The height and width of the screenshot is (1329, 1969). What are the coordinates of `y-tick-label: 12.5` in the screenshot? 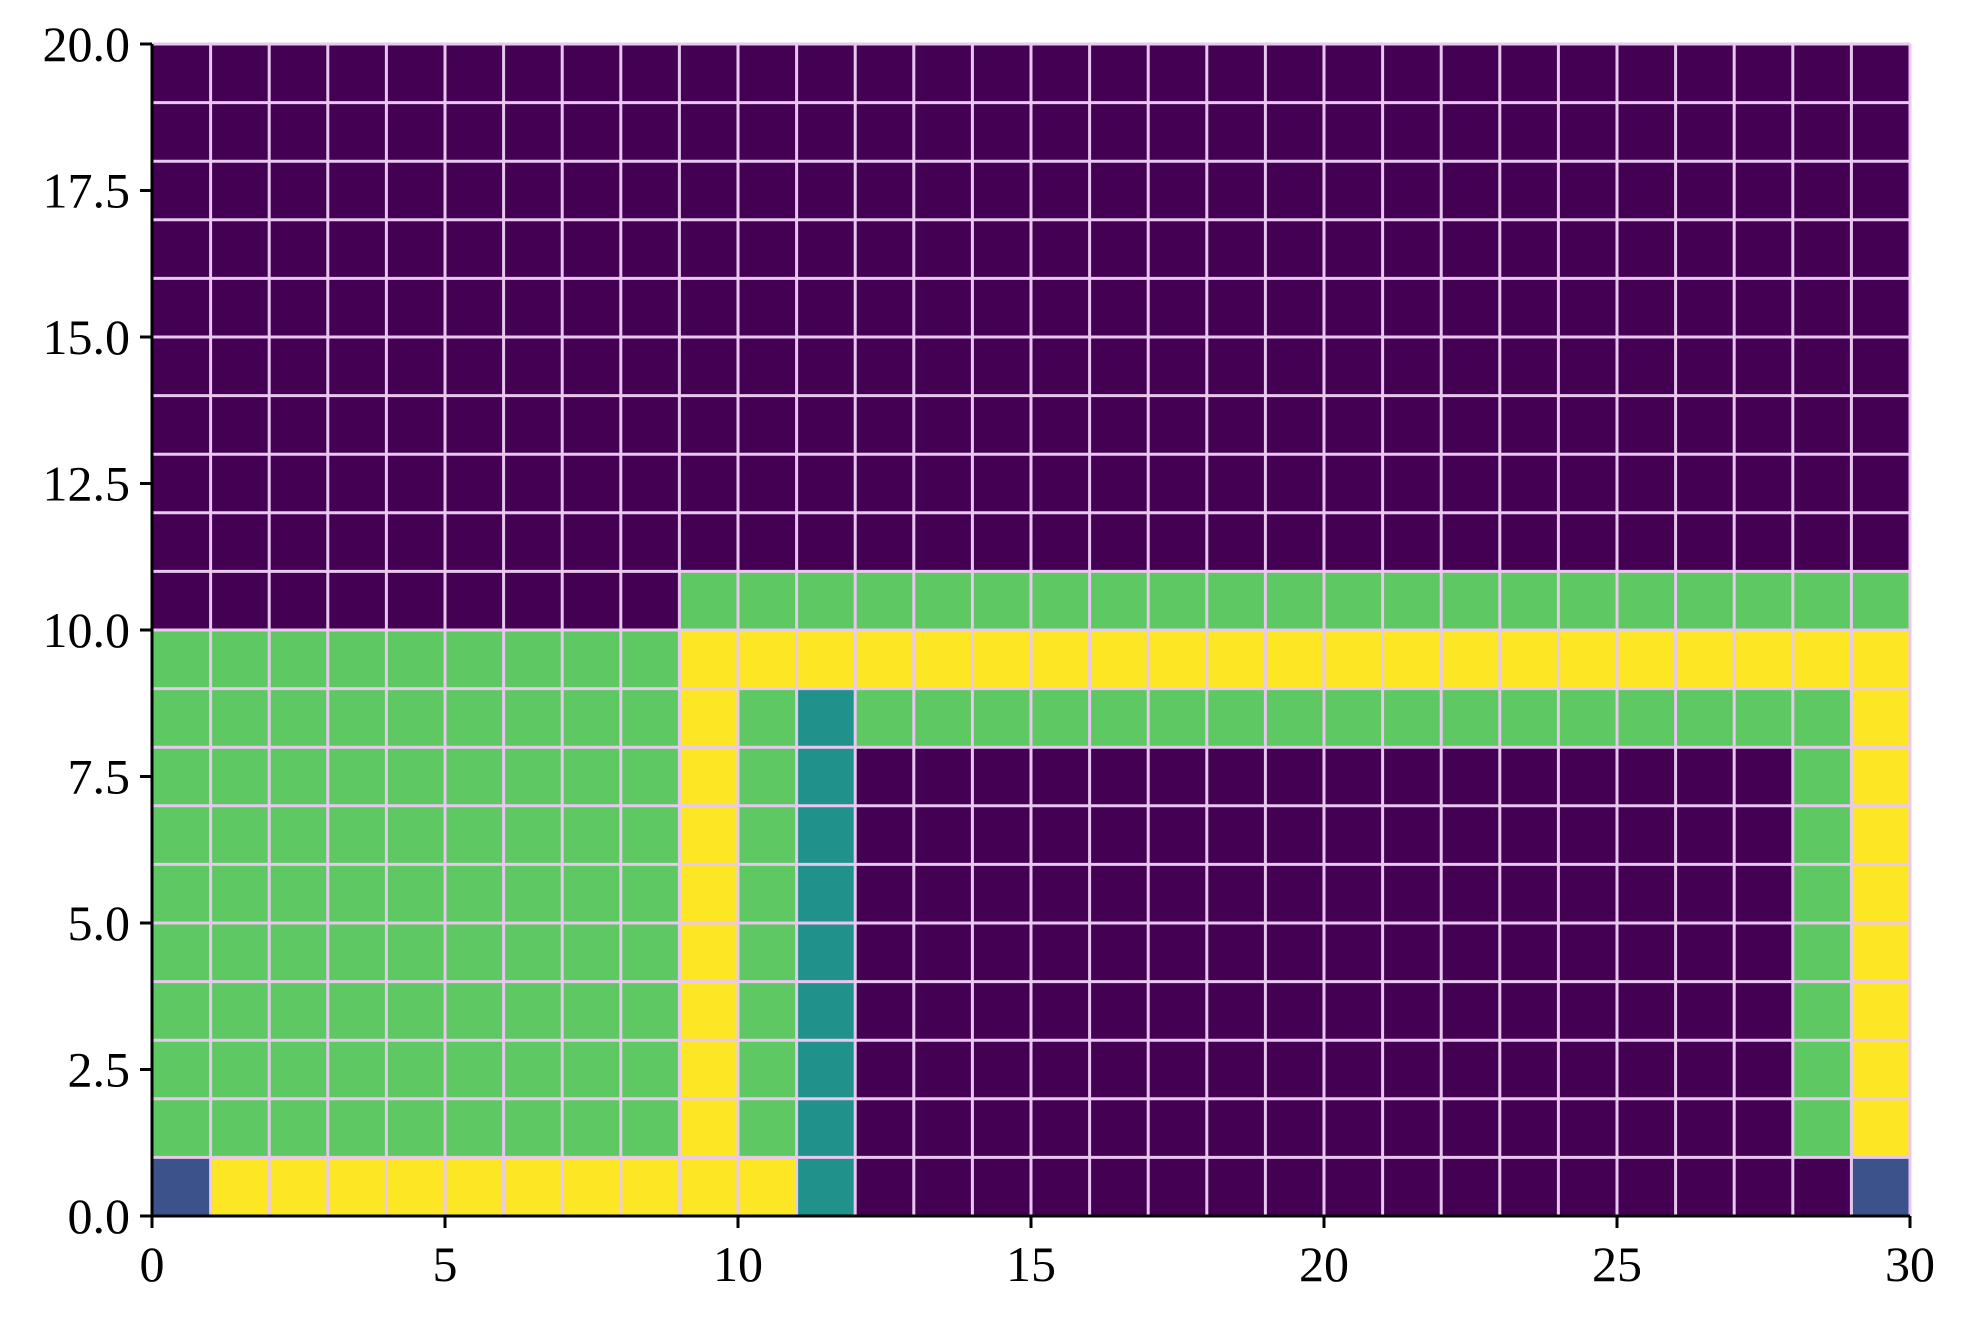 It's located at (87, 484).